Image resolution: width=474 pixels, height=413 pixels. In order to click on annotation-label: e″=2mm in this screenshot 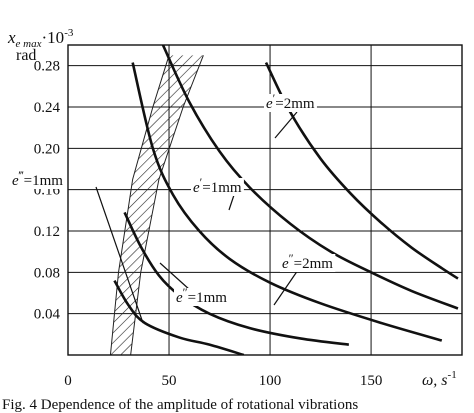, I will do `click(307, 261)`.